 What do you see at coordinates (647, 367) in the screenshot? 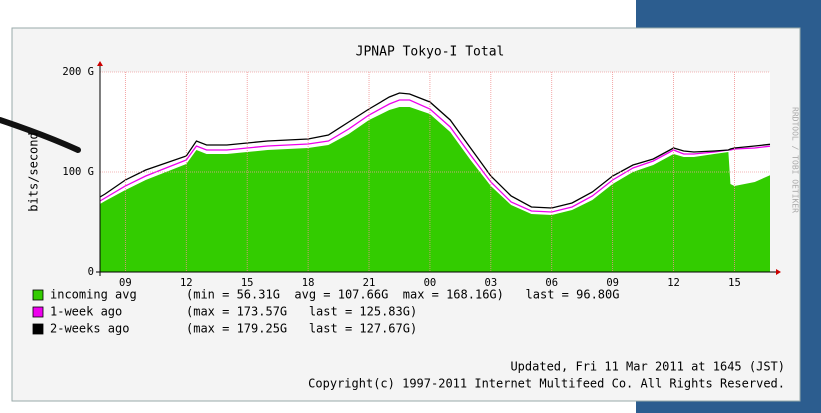
I see `footer-text: Updated, Fri 11 Mar 2011 at 1645 (JST)` at bounding box center [647, 367].